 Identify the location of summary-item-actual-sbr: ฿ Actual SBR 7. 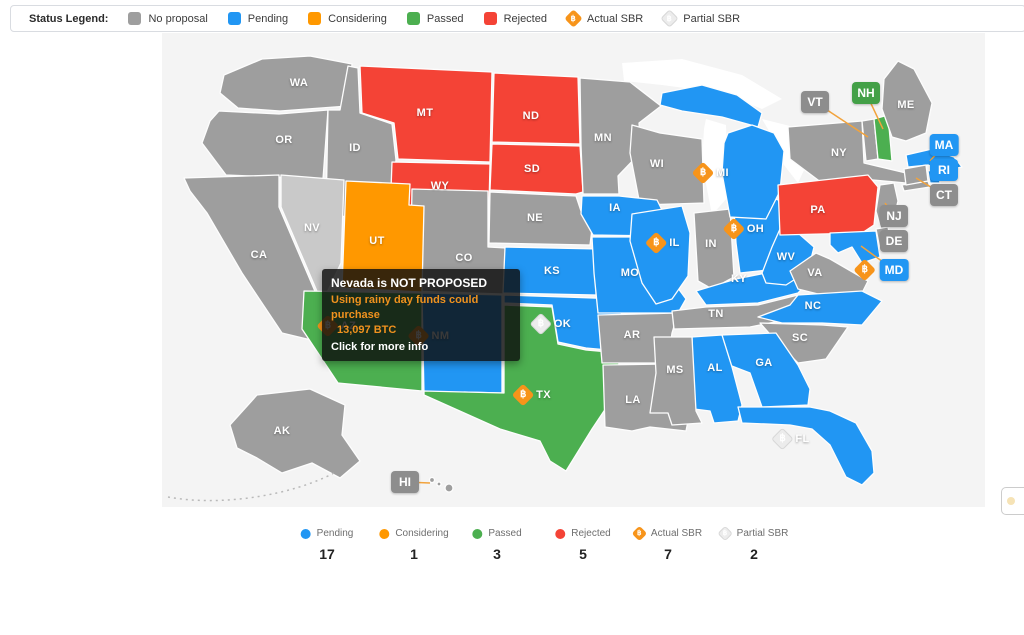
(667, 543).